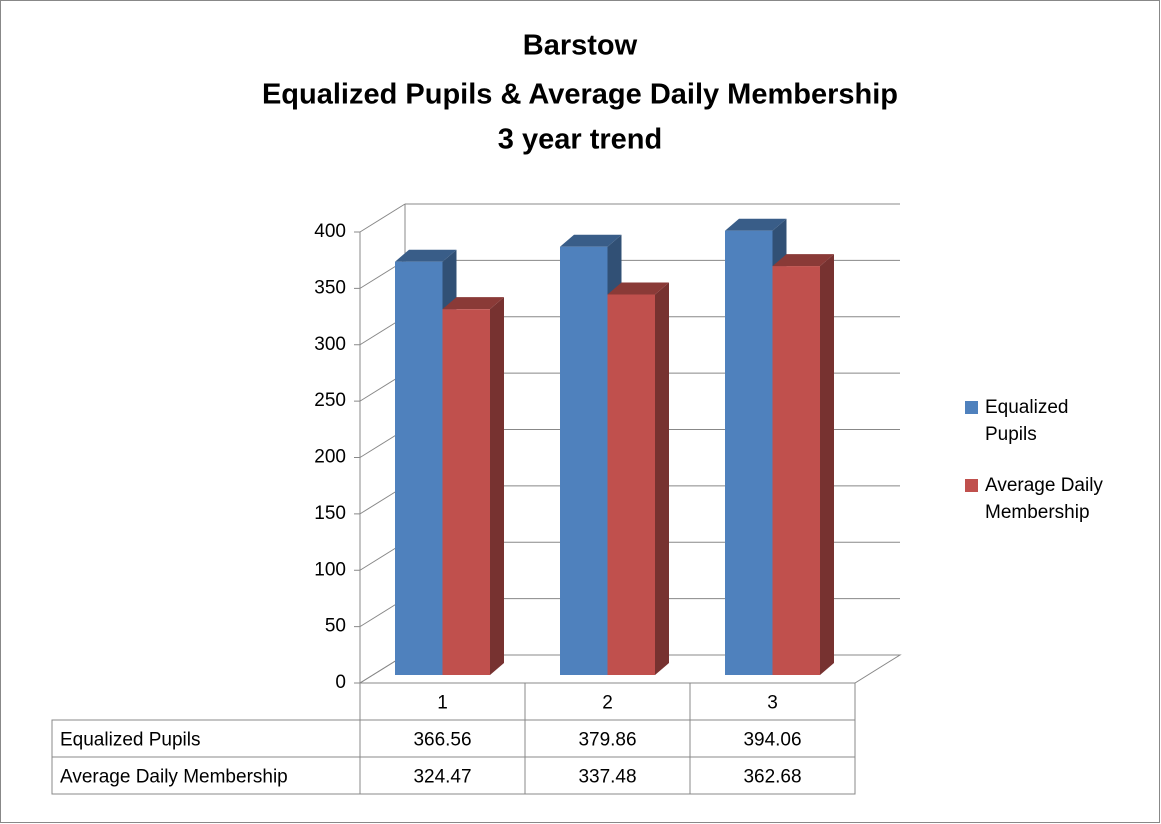  Describe the element at coordinates (330, 287) in the screenshot. I see `y-tick-label: 350` at that location.